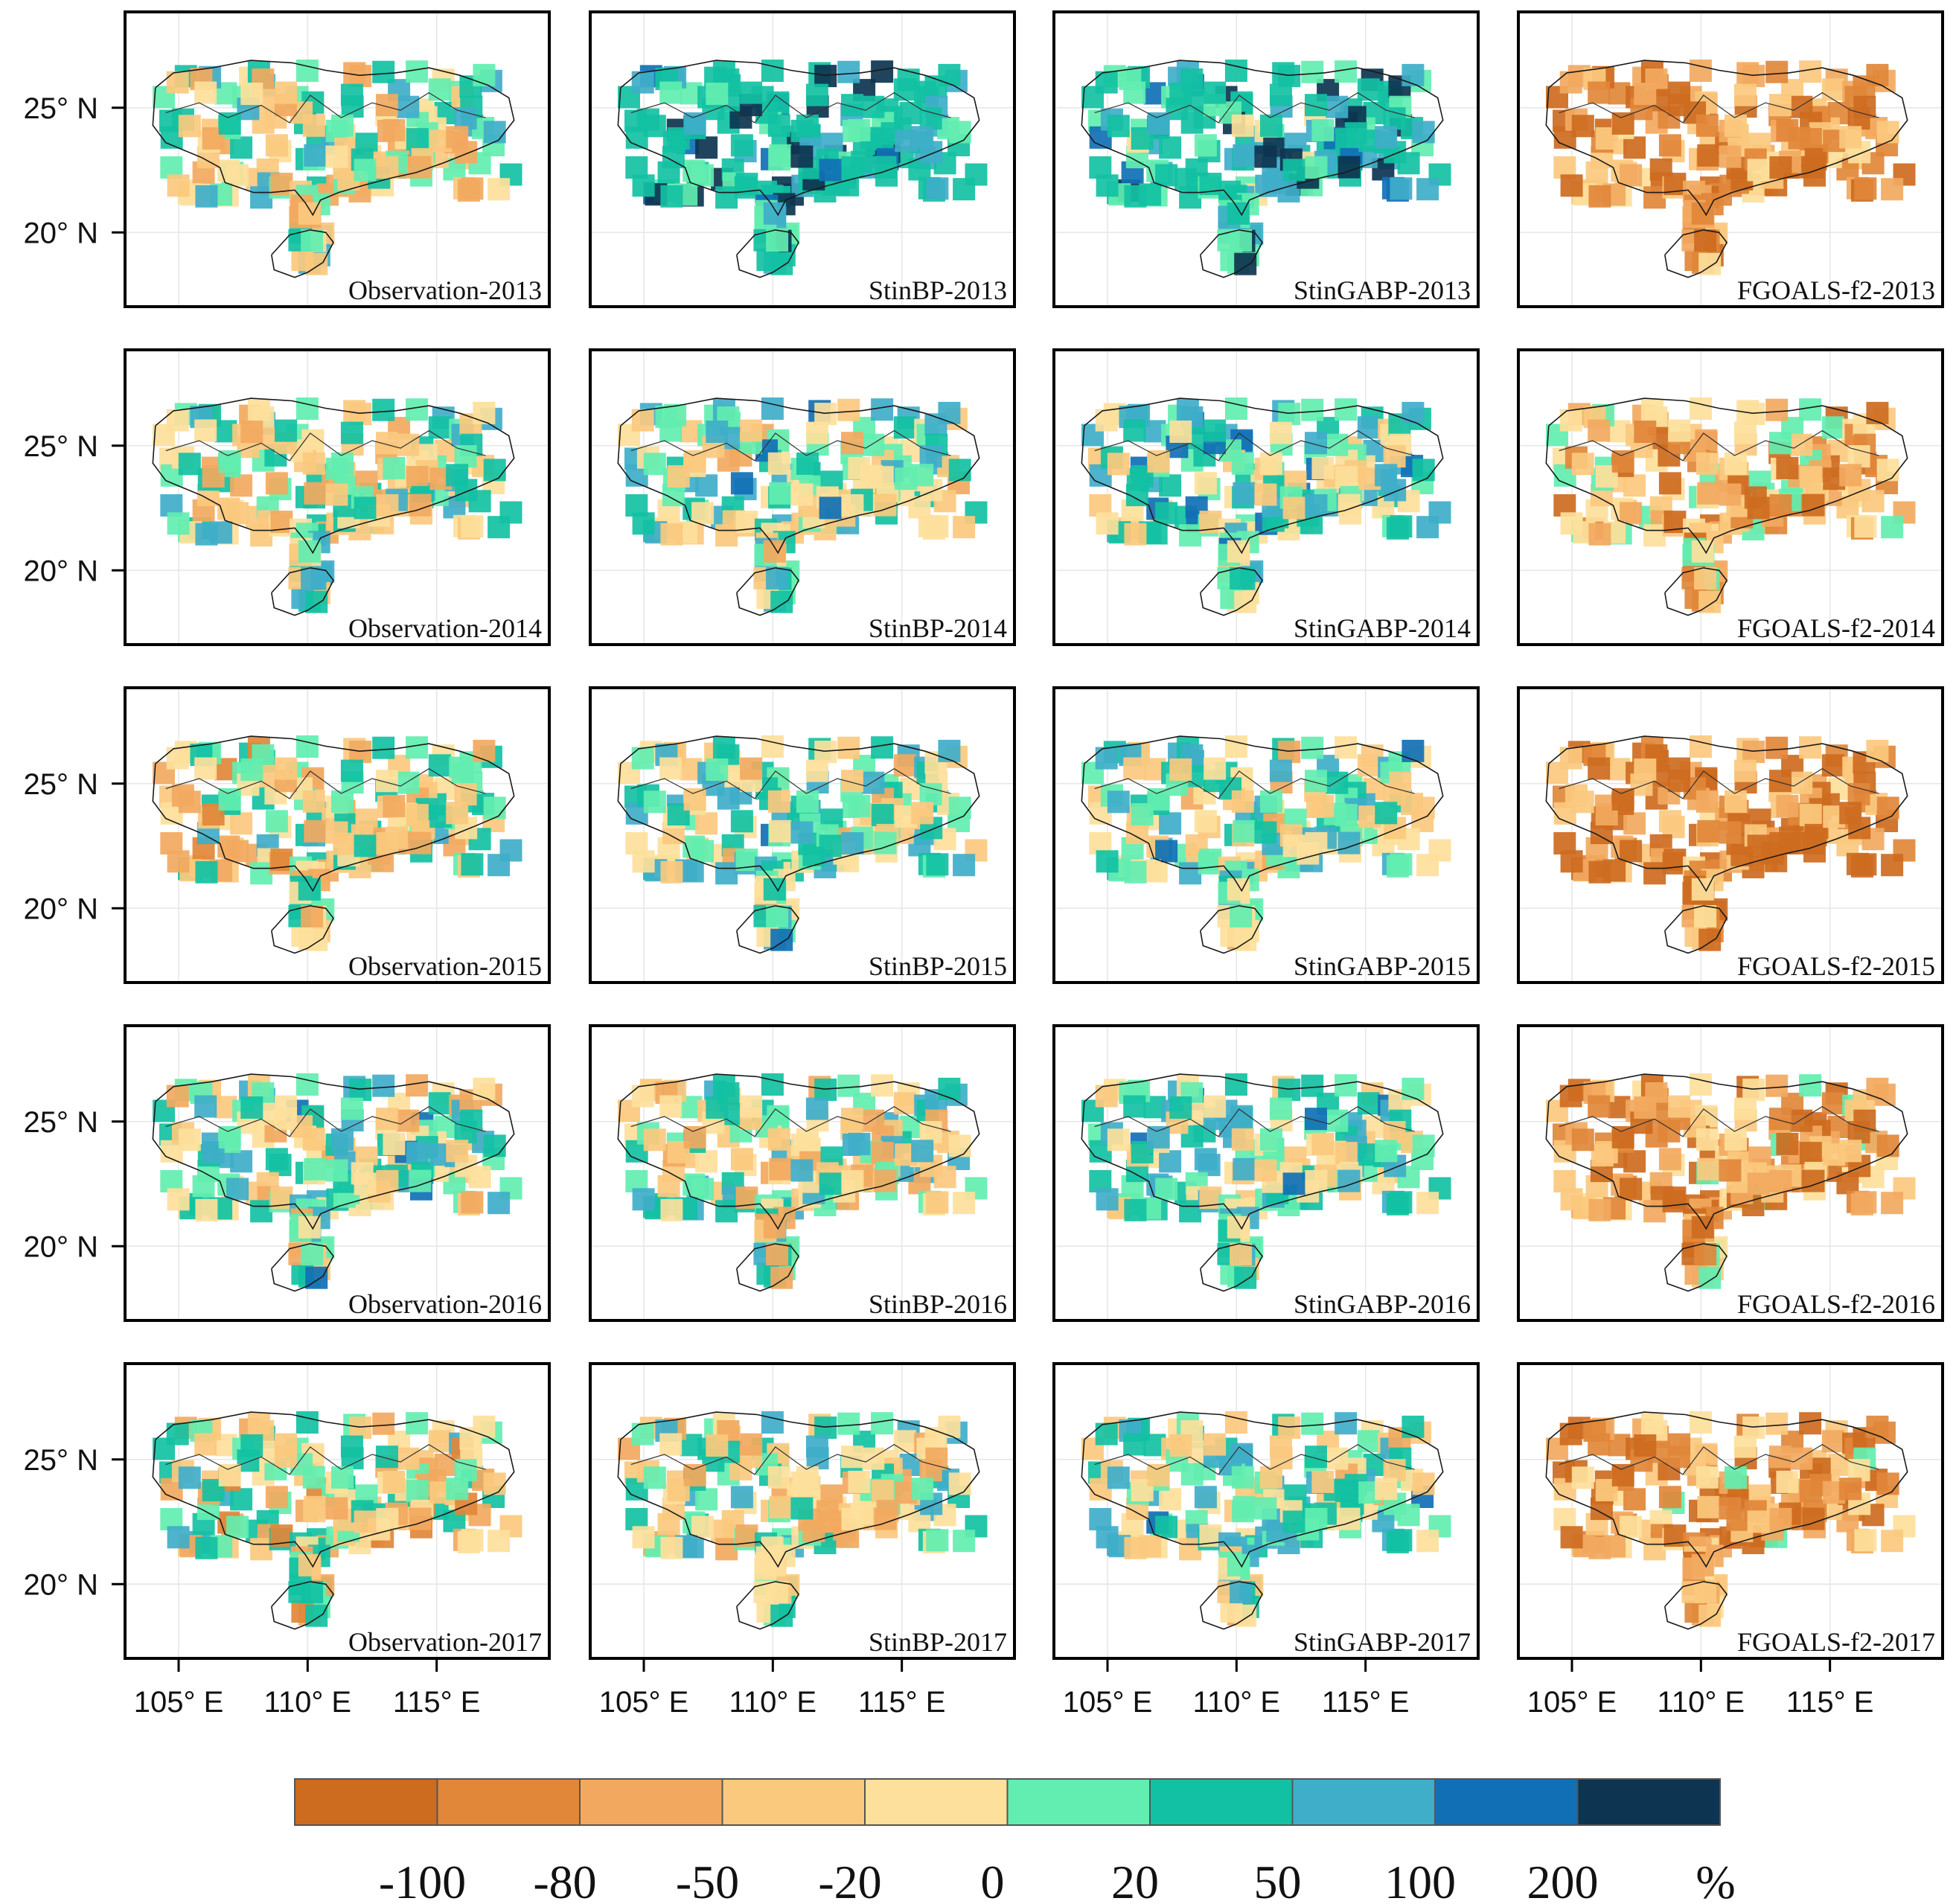 This screenshot has height=1904, width=1956. Describe the element at coordinates (938, 628) in the screenshot. I see `panel-label: StinBP-2014` at that location.